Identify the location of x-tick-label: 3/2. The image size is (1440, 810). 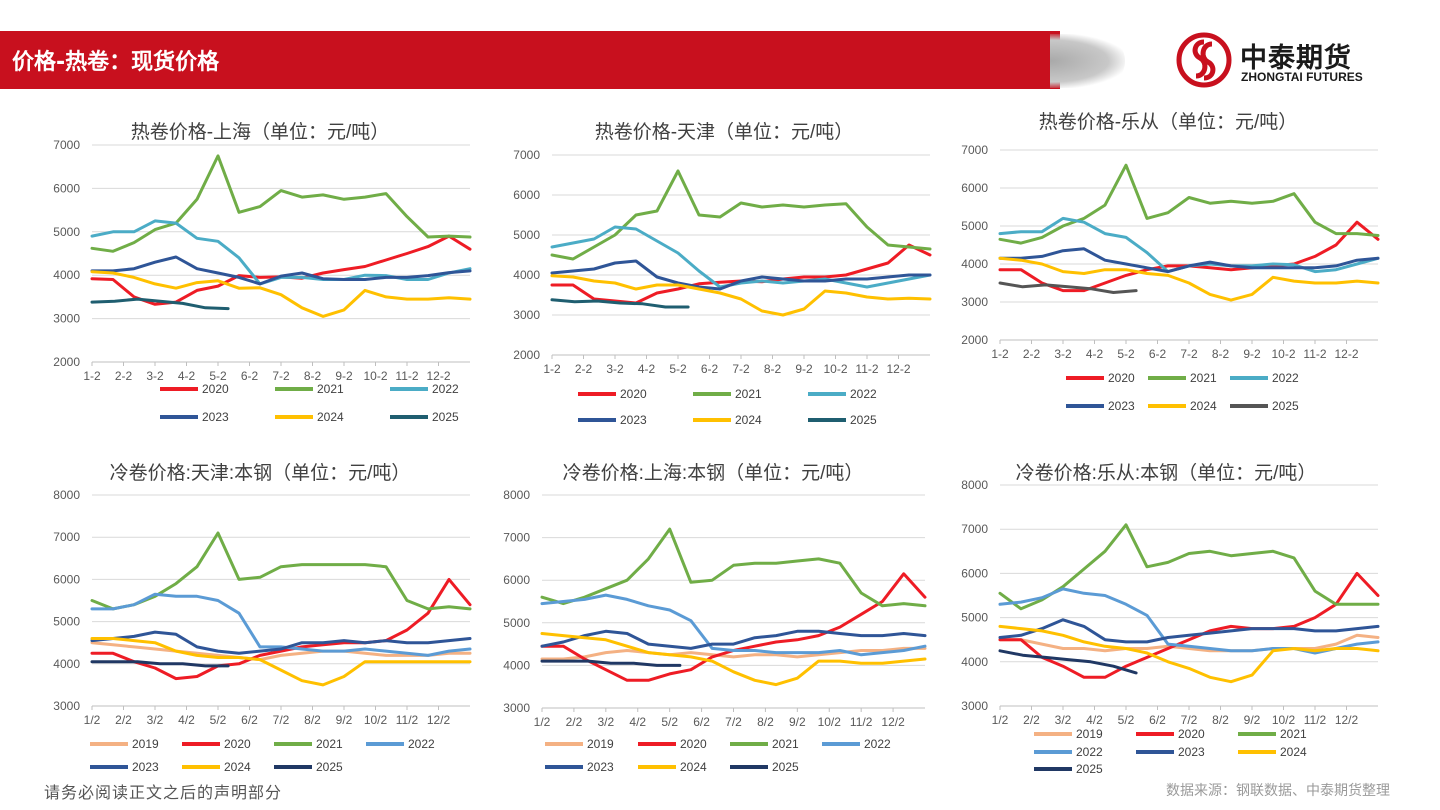
(1063, 720).